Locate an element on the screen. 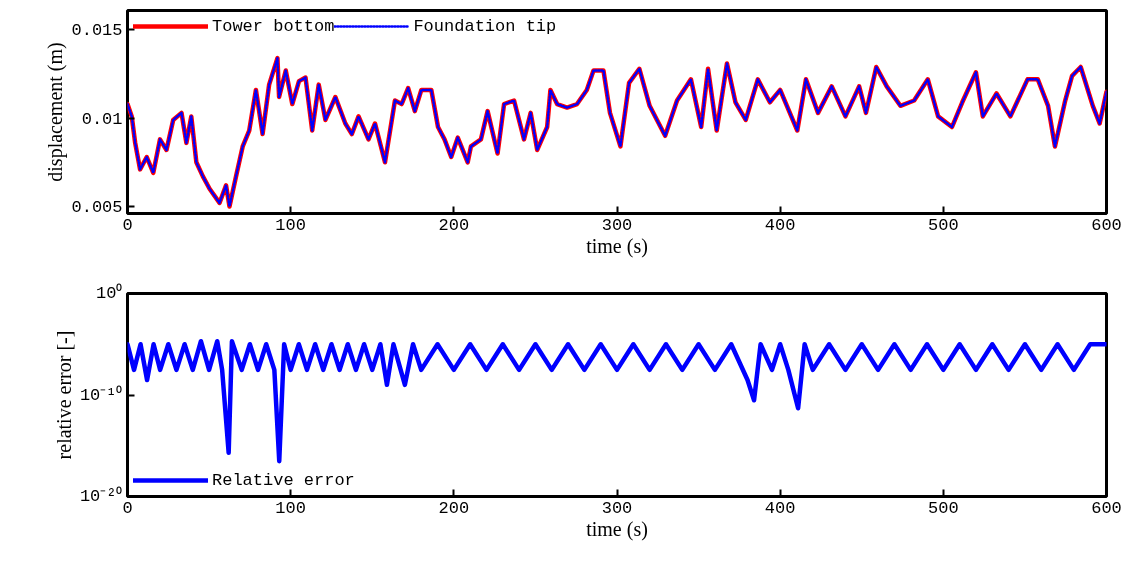  y-axis-title: relative error [-] is located at coordinates (63, 395).